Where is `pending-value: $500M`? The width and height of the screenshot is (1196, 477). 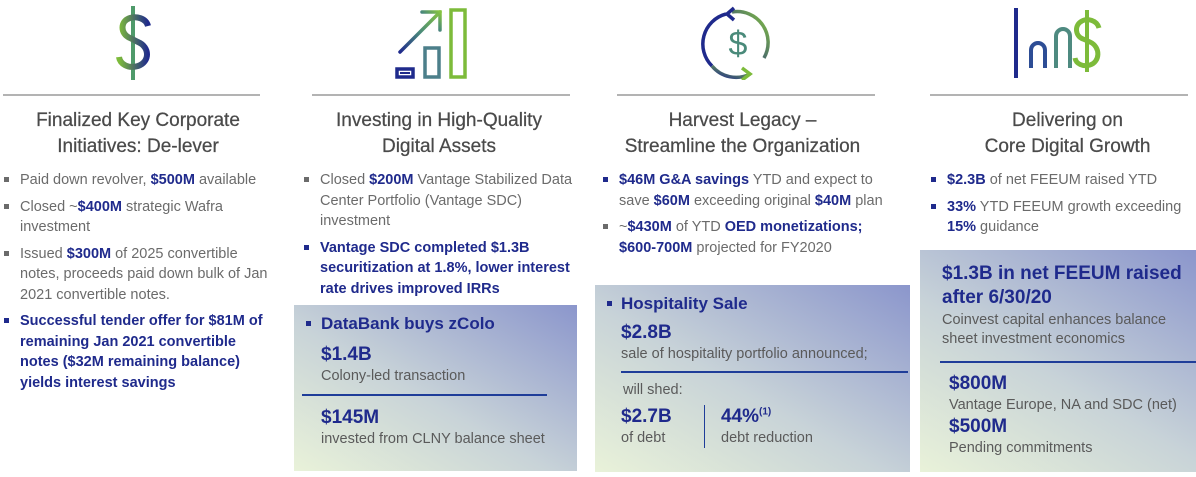 pending-value: $500M is located at coordinates (978, 426).